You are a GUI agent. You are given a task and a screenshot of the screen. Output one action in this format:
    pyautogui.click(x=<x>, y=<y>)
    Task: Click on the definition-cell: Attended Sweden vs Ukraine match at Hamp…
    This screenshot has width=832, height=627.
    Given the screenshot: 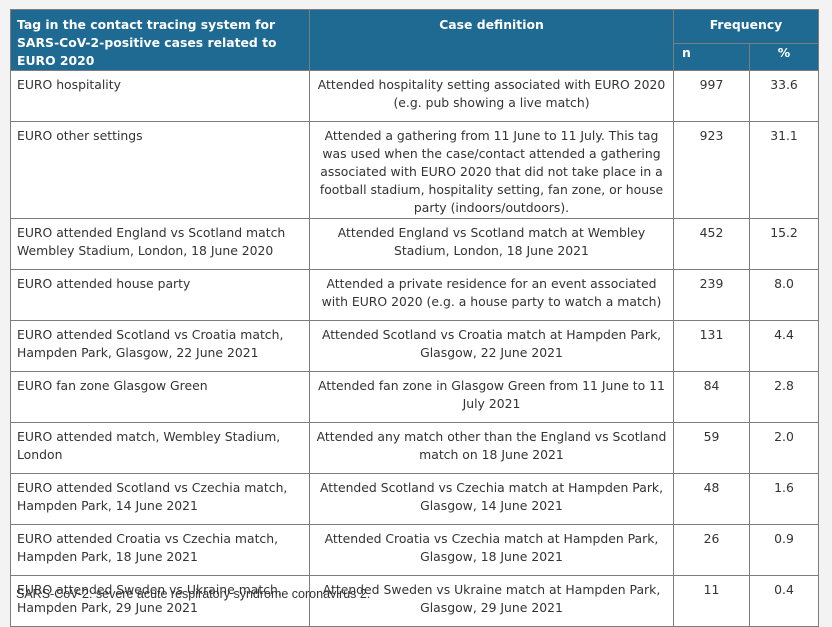 What is the action you would take?
    pyautogui.click(x=491, y=601)
    